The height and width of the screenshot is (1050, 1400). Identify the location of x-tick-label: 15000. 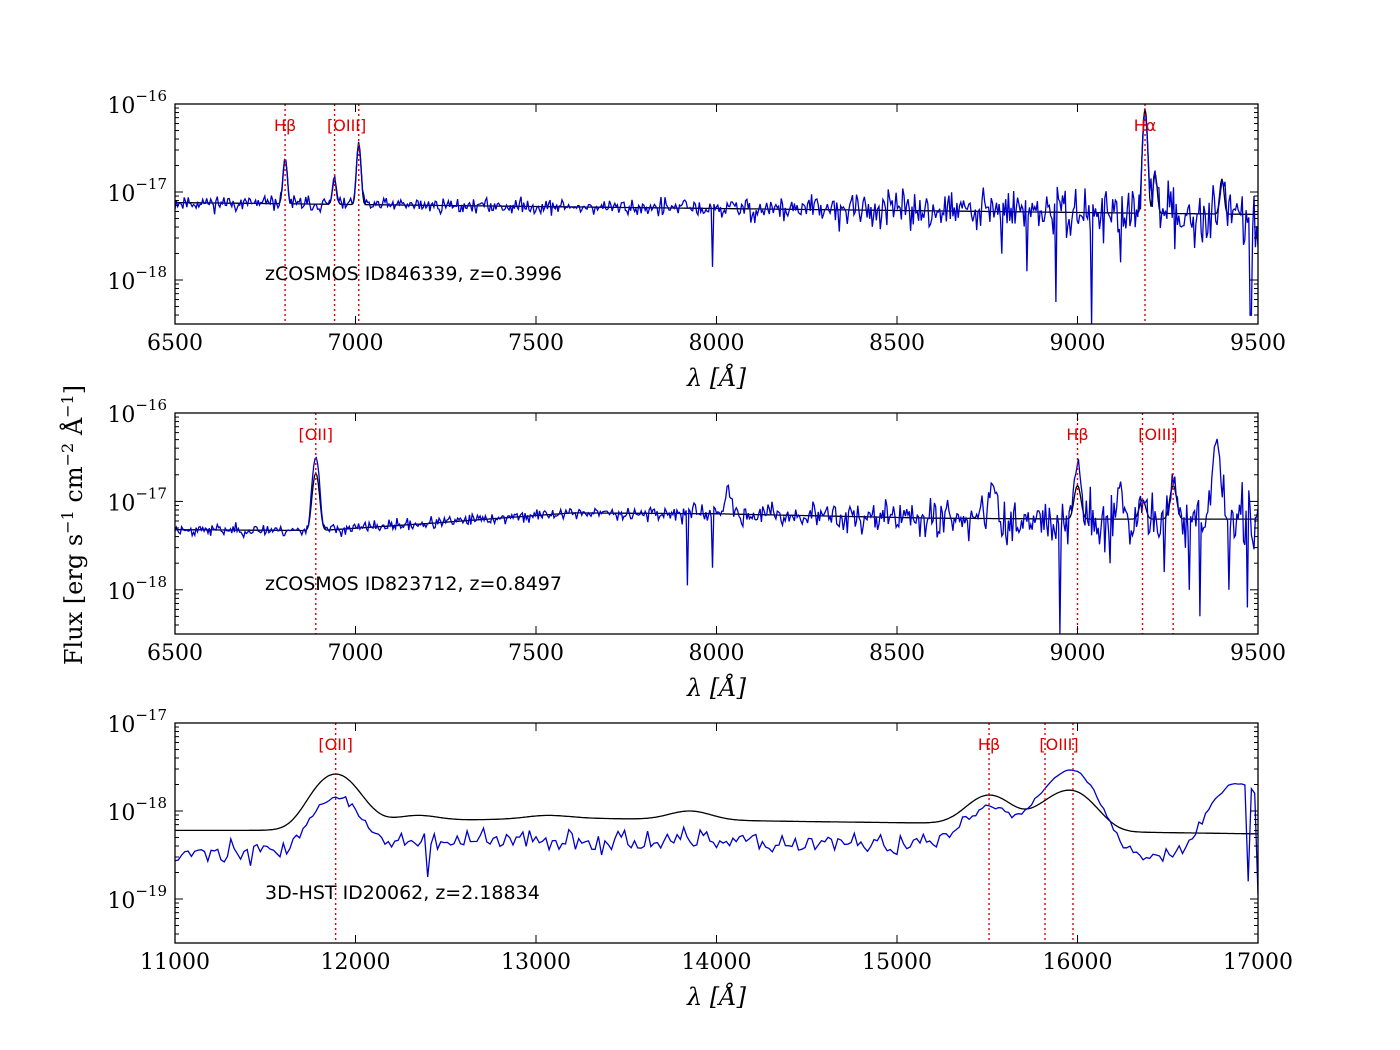
(897, 962).